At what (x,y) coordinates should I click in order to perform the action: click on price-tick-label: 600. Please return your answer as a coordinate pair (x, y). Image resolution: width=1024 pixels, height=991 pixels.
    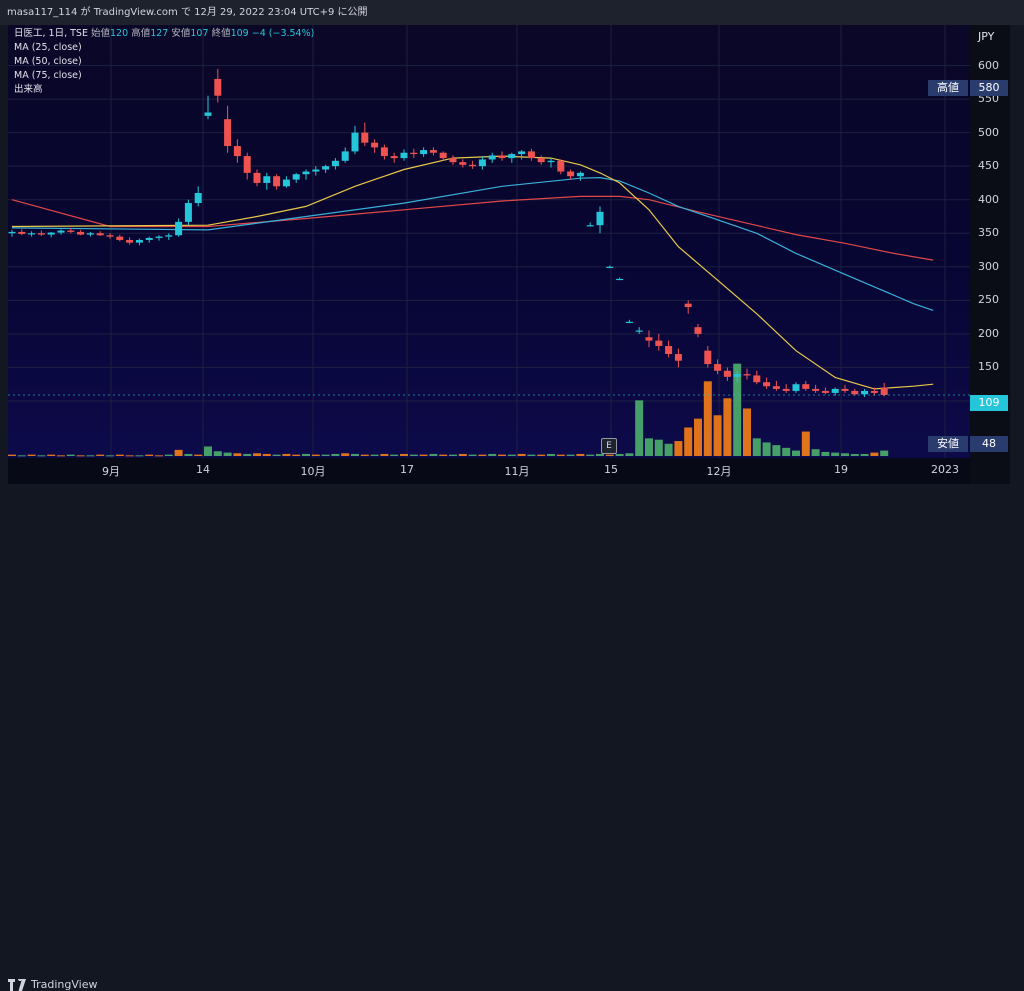
    Looking at the image, I should click on (988, 65).